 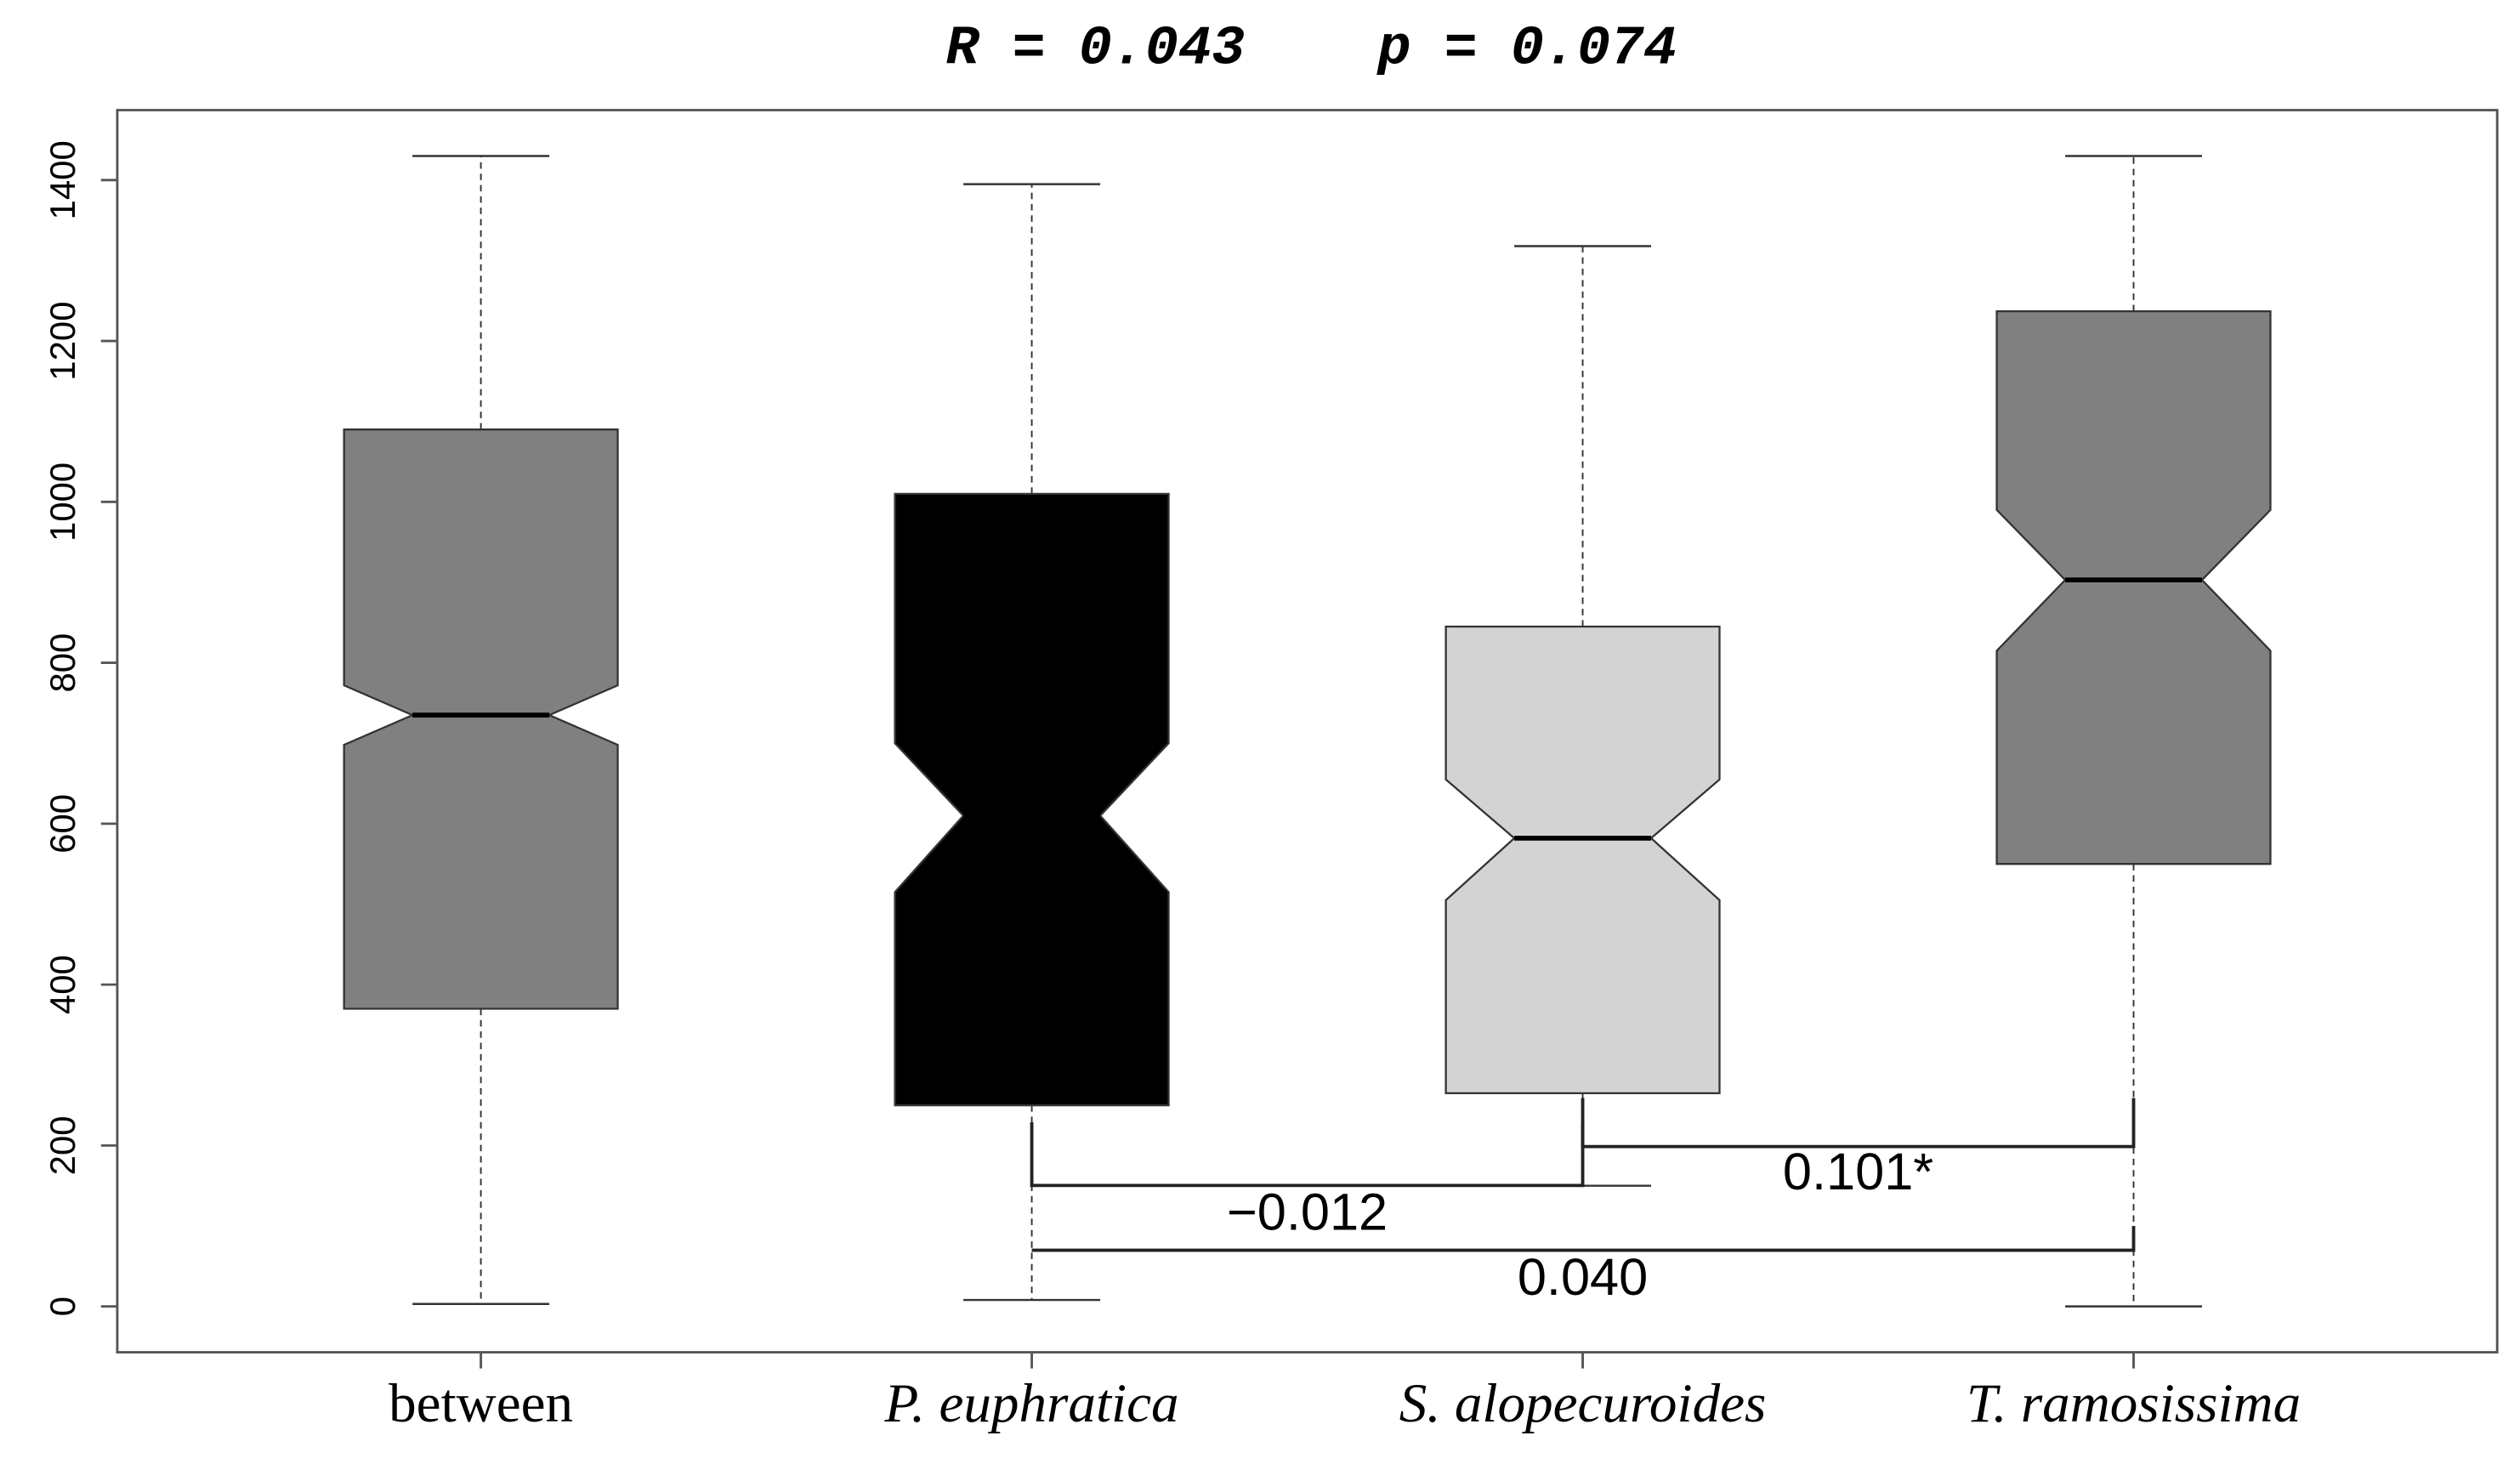 I want to click on x-tick-label: P. euphratica, so click(x=1032, y=1403).